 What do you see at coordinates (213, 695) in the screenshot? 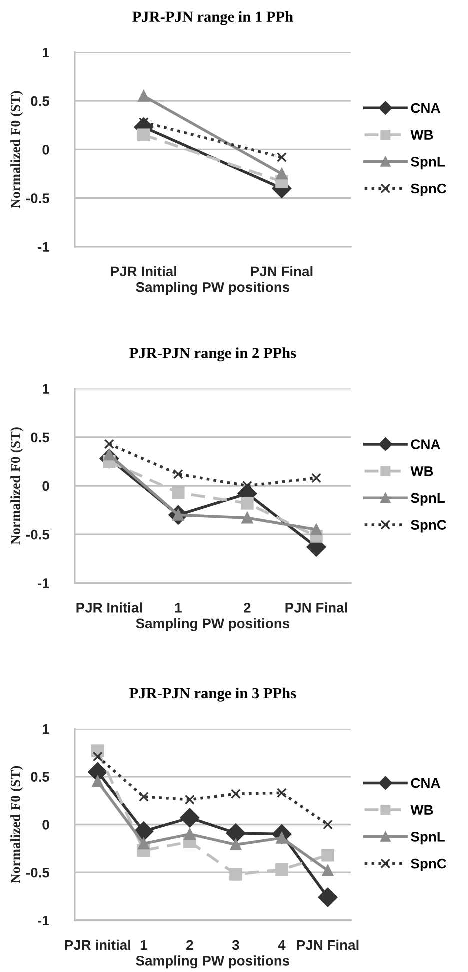
I see `chart-title: PJR-PJN range in 3 PPhs` at bounding box center [213, 695].